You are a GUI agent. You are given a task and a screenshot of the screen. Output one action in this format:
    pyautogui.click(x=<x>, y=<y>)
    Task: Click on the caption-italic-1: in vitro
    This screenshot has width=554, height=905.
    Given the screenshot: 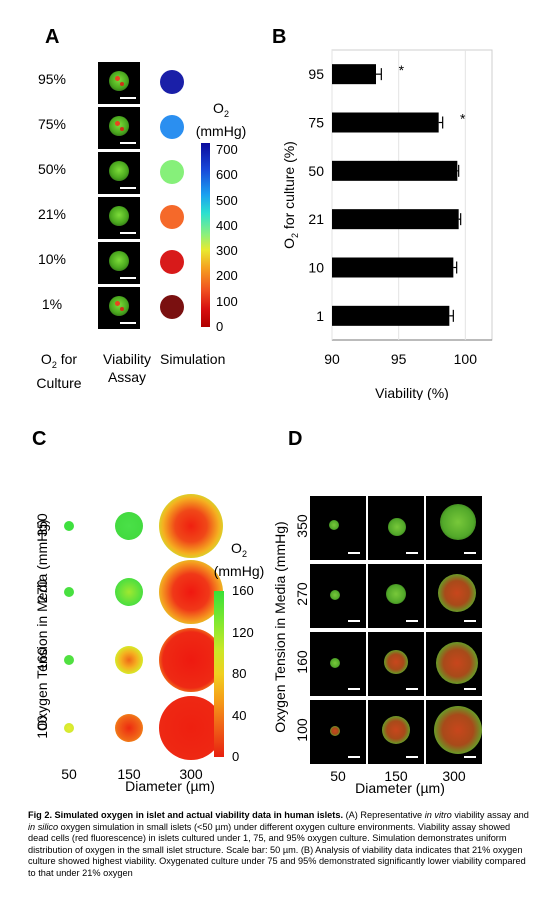 What is the action you would take?
    pyautogui.click(x=438, y=815)
    